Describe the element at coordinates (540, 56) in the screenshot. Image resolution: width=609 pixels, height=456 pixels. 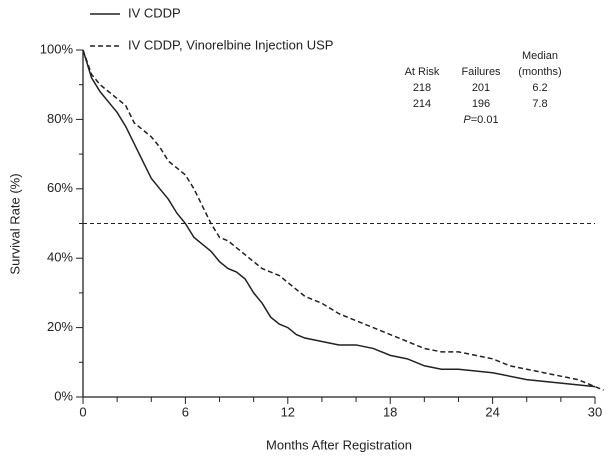
I see `table-header: Median` at that location.